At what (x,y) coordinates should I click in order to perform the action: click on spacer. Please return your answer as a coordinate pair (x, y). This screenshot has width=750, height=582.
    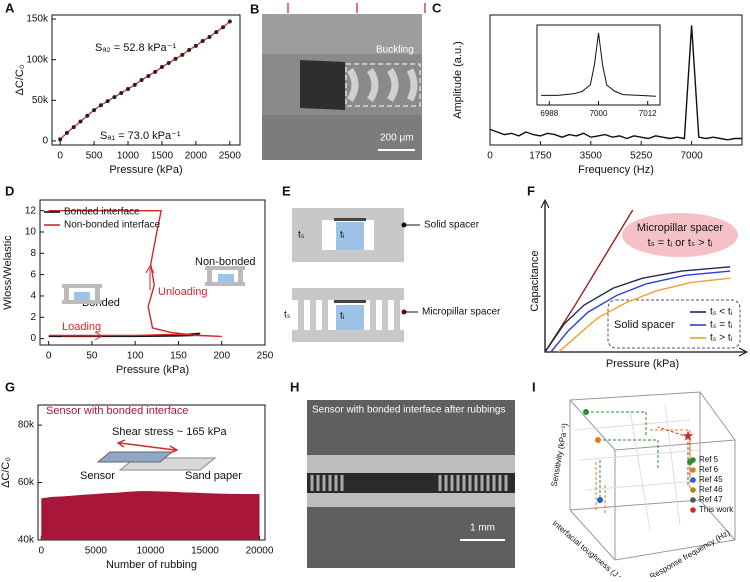
    Looking at the image, I should click on (389, 235).